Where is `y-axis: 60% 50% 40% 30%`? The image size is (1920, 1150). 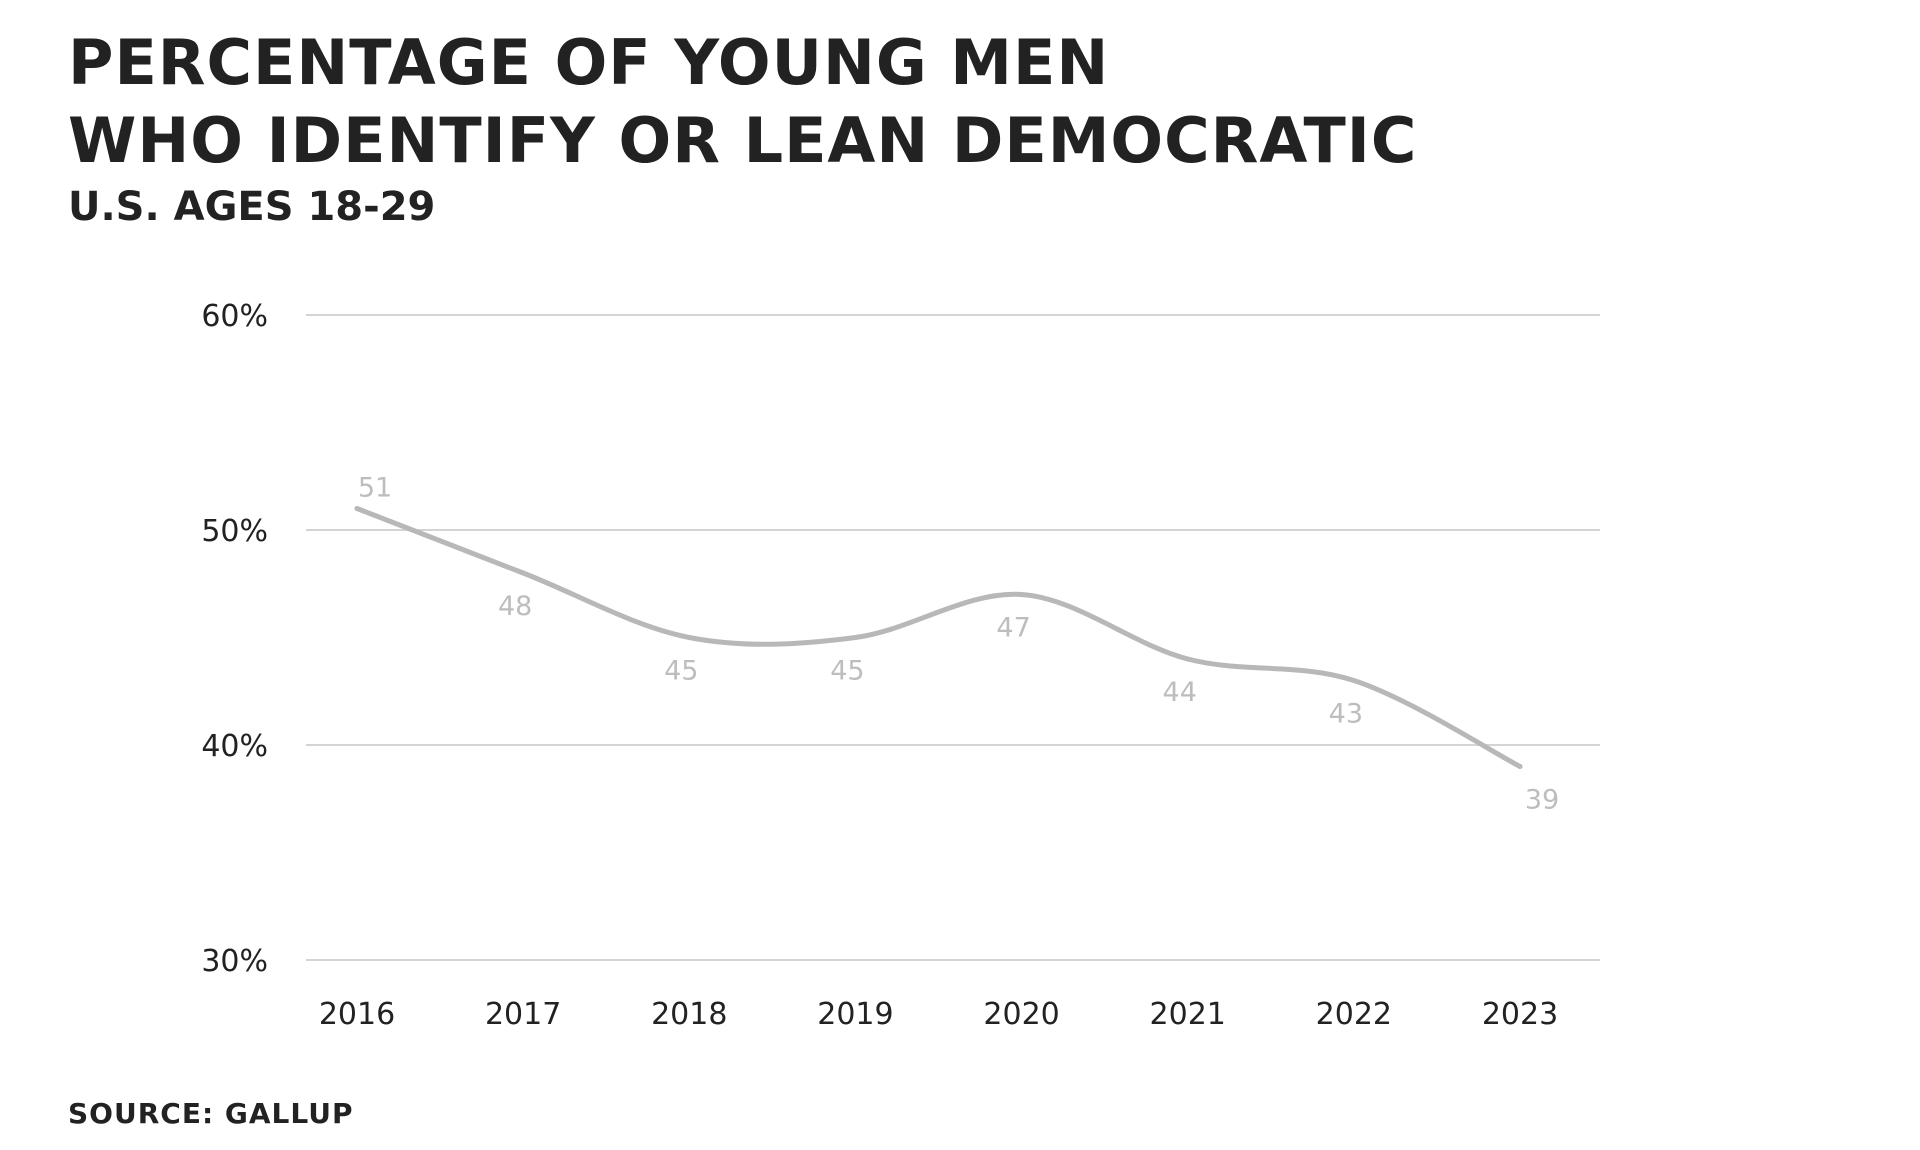 y-axis: 60% 50% 40% 30% is located at coordinates (234, 639).